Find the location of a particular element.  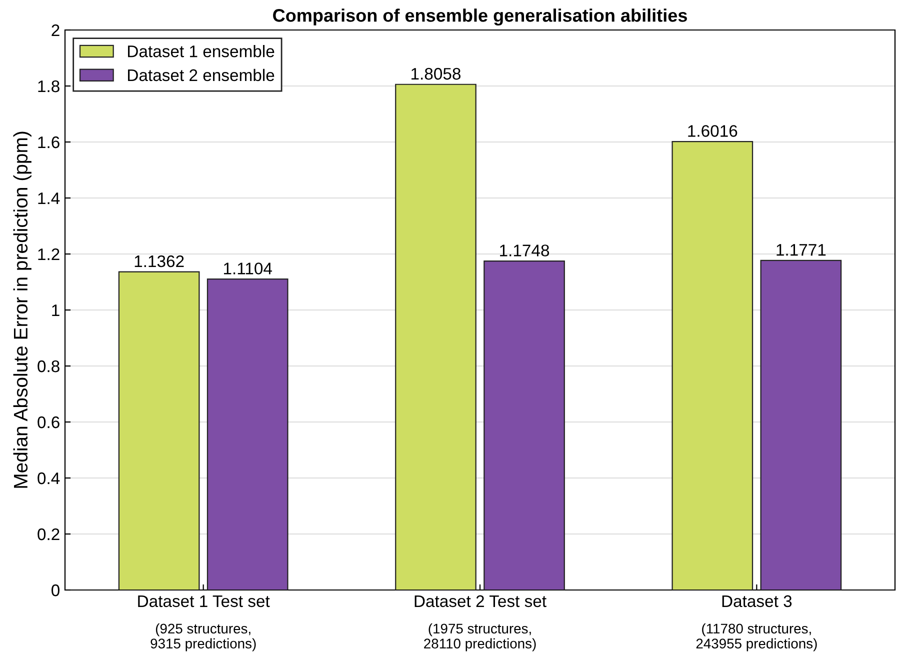

y-tick-label: 1.2 is located at coordinates (49, 254).